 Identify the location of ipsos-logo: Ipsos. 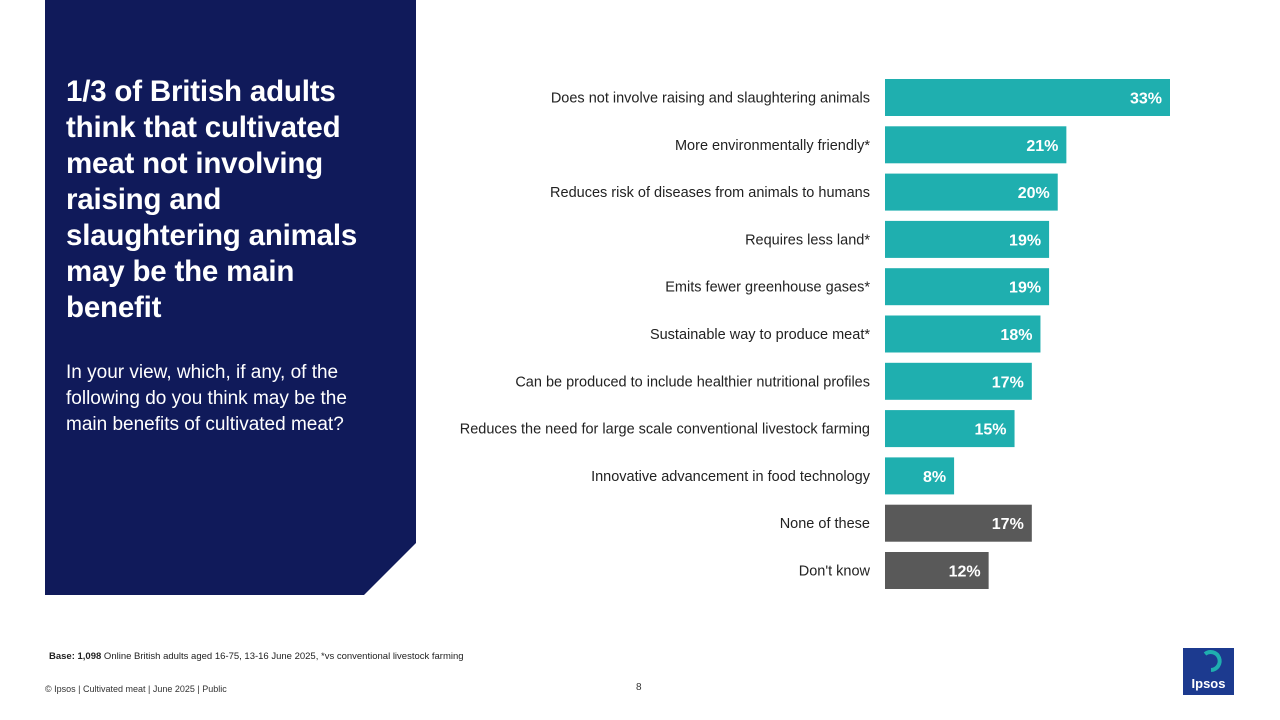
(1208, 671).